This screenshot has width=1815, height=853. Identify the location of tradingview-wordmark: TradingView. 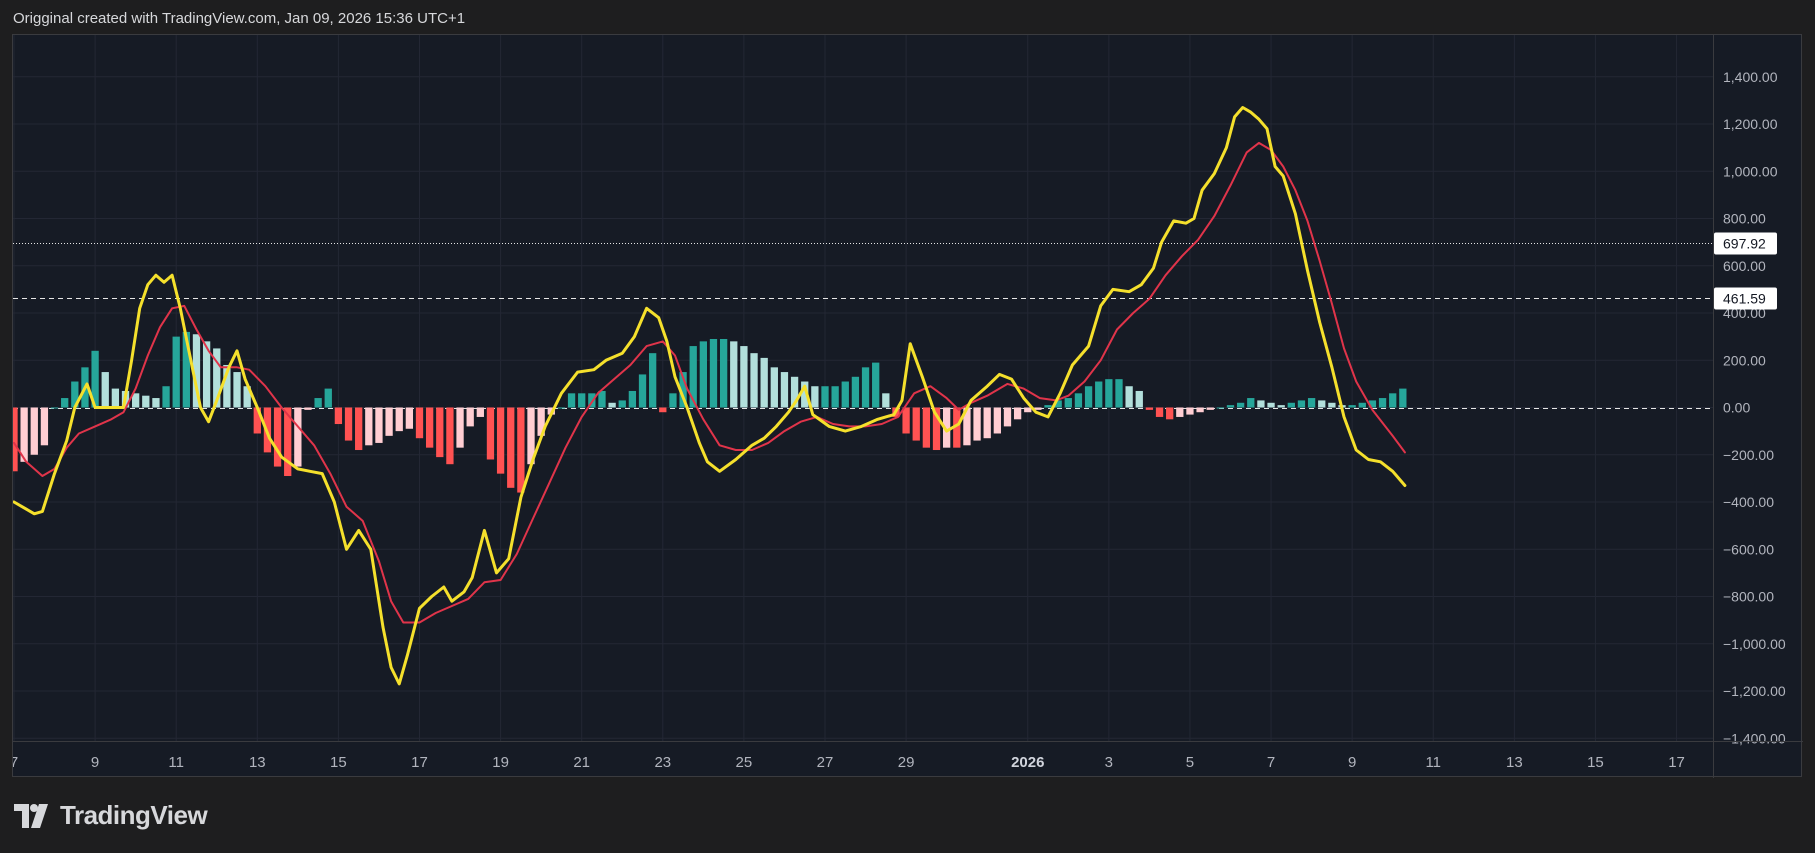
(134, 815).